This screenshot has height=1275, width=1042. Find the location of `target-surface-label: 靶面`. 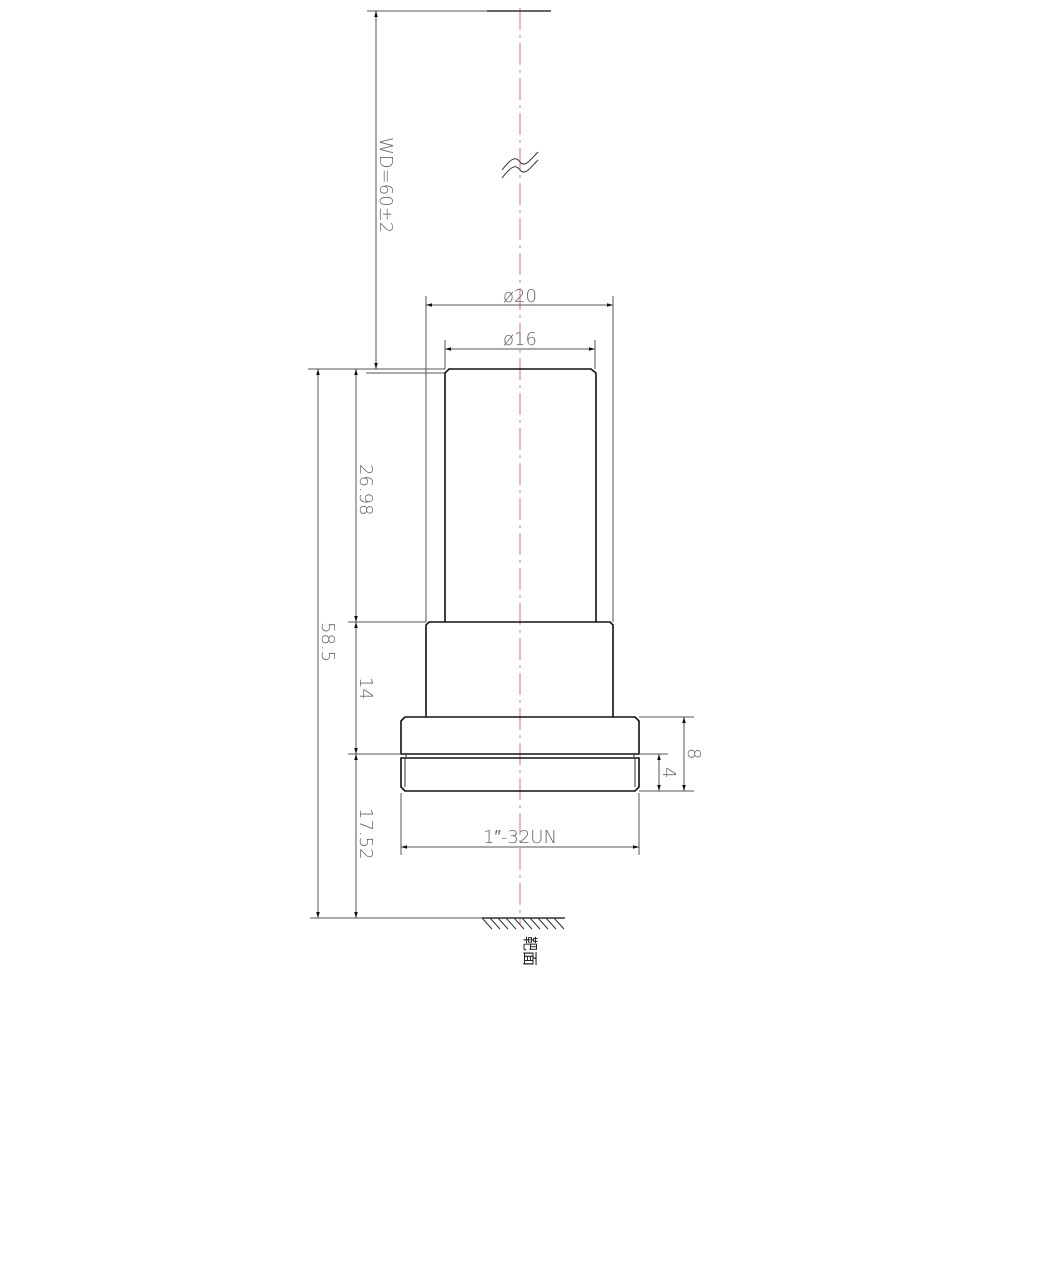

target-surface-label: 靶面 is located at coordinates (530, 951).